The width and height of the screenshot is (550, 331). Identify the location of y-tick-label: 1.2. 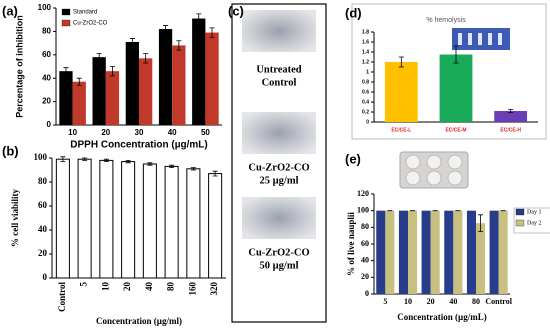
(365, 62).